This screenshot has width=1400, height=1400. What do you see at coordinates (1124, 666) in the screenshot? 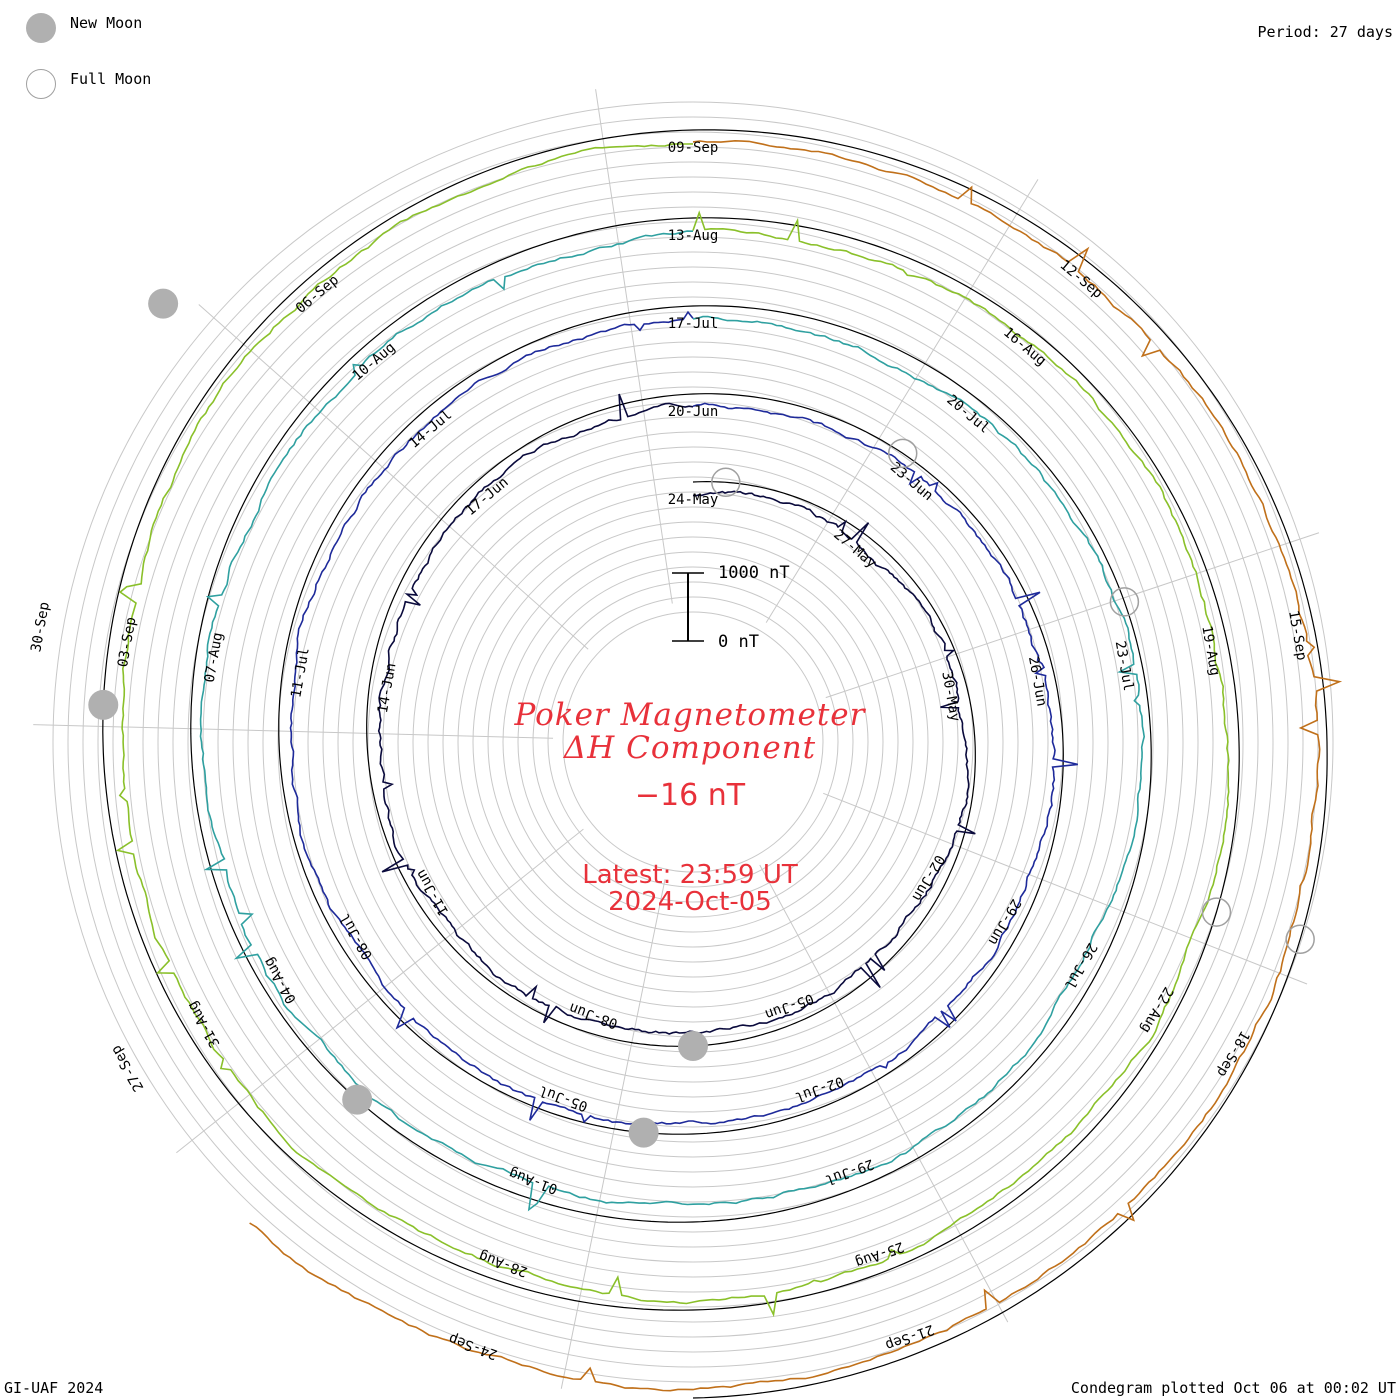
I see `date-label: 23-Jul` at bounding box center [1124, 666].